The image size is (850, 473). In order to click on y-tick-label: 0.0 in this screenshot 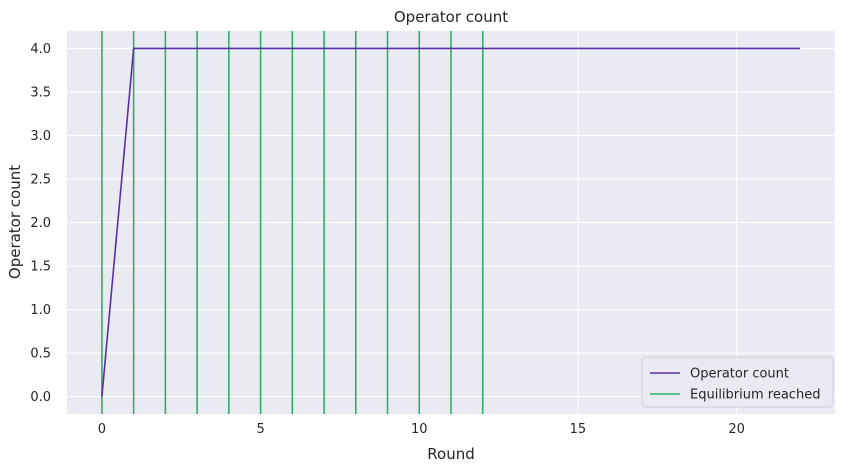, I will do `click(40, 397)`.